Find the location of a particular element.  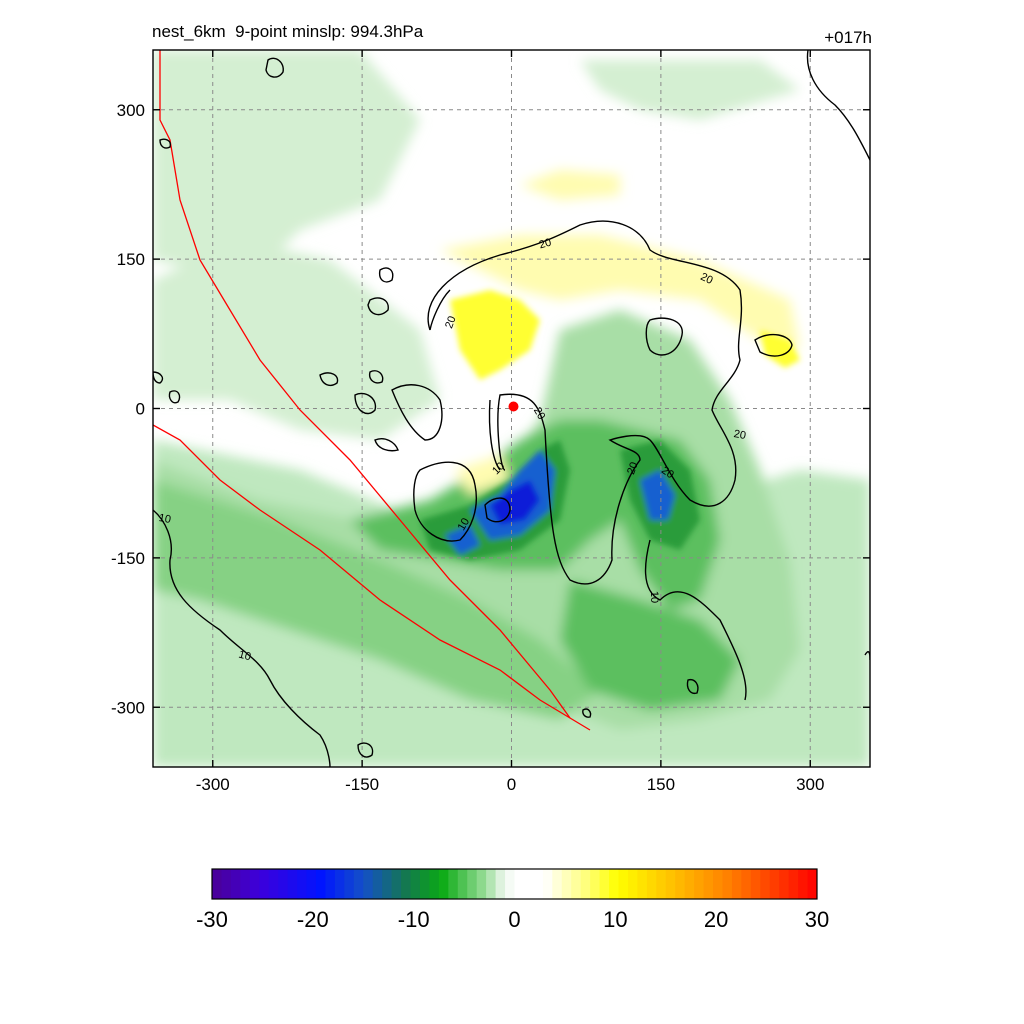

colorbar-frame is located at coordinates (514, 884).